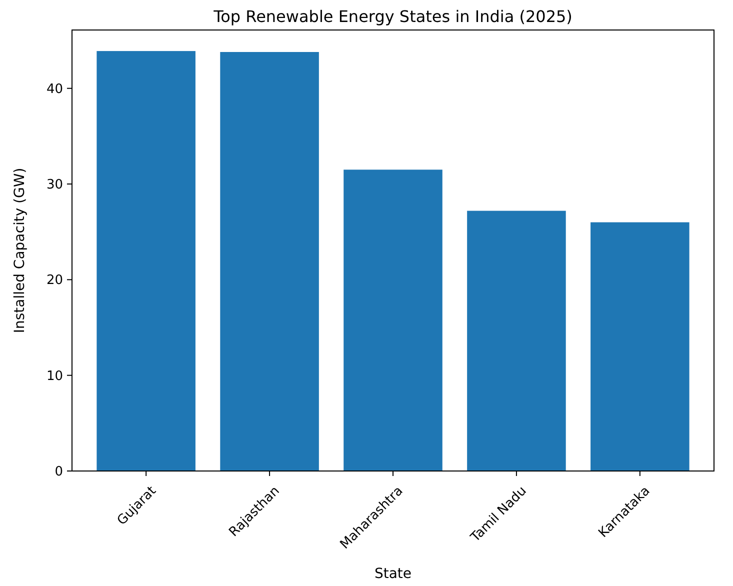 The image size is (733, 586). What do you see at coordinates (393, 574) in the screenshot?
I see `x-axis-title: State` at bounding box center [393, 574].